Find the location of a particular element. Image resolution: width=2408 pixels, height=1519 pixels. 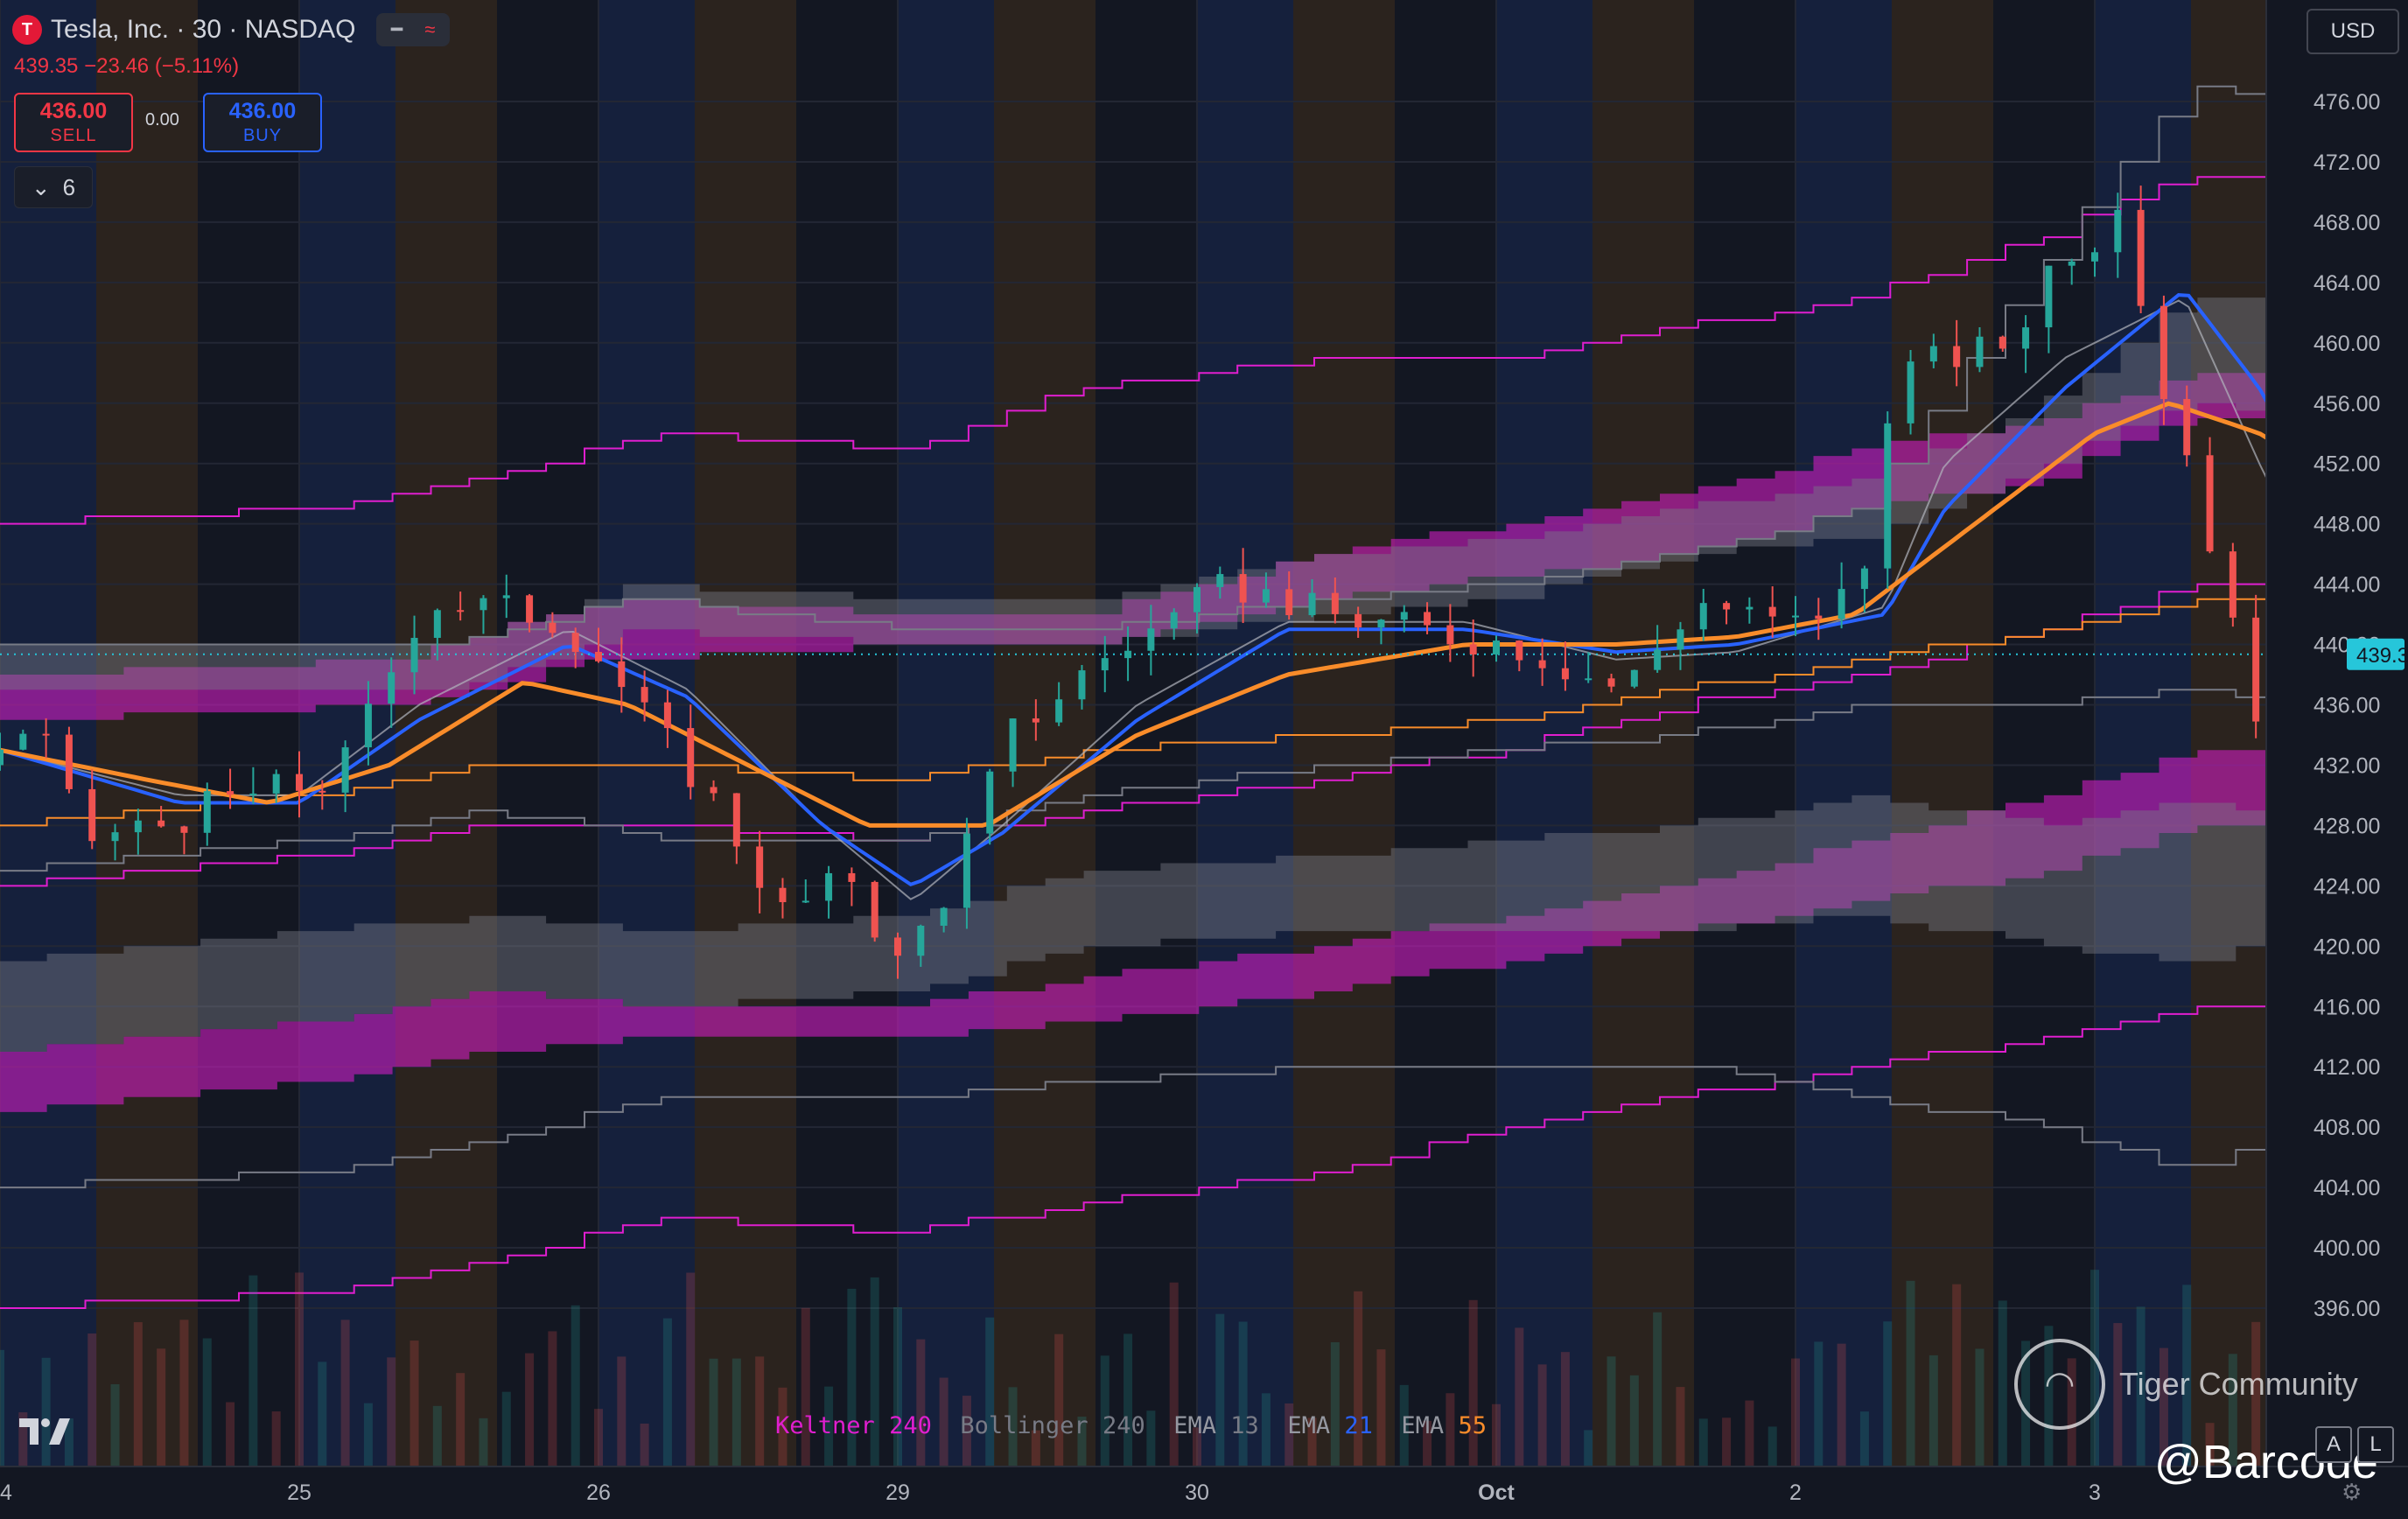

x-tick-label: 3 is located at coordinates (2095, 1492).